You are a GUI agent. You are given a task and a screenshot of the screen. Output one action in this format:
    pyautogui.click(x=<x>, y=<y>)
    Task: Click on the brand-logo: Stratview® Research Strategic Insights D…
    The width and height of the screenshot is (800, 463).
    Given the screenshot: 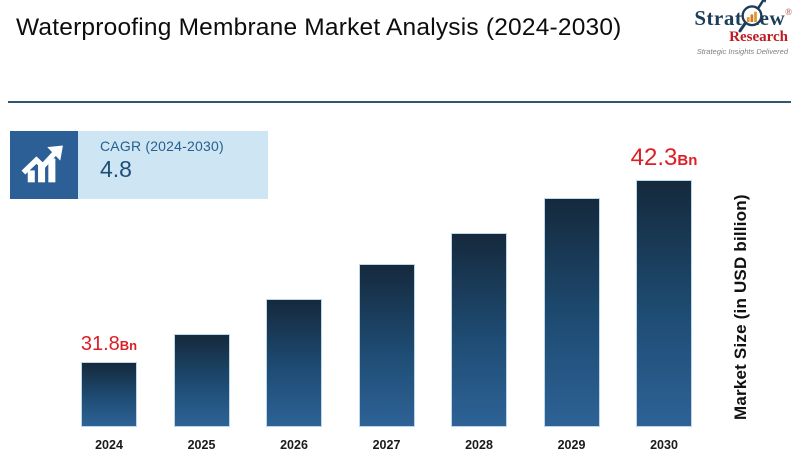 What is the action you would take?
    pyautogui.click(x=722, y=28)
    